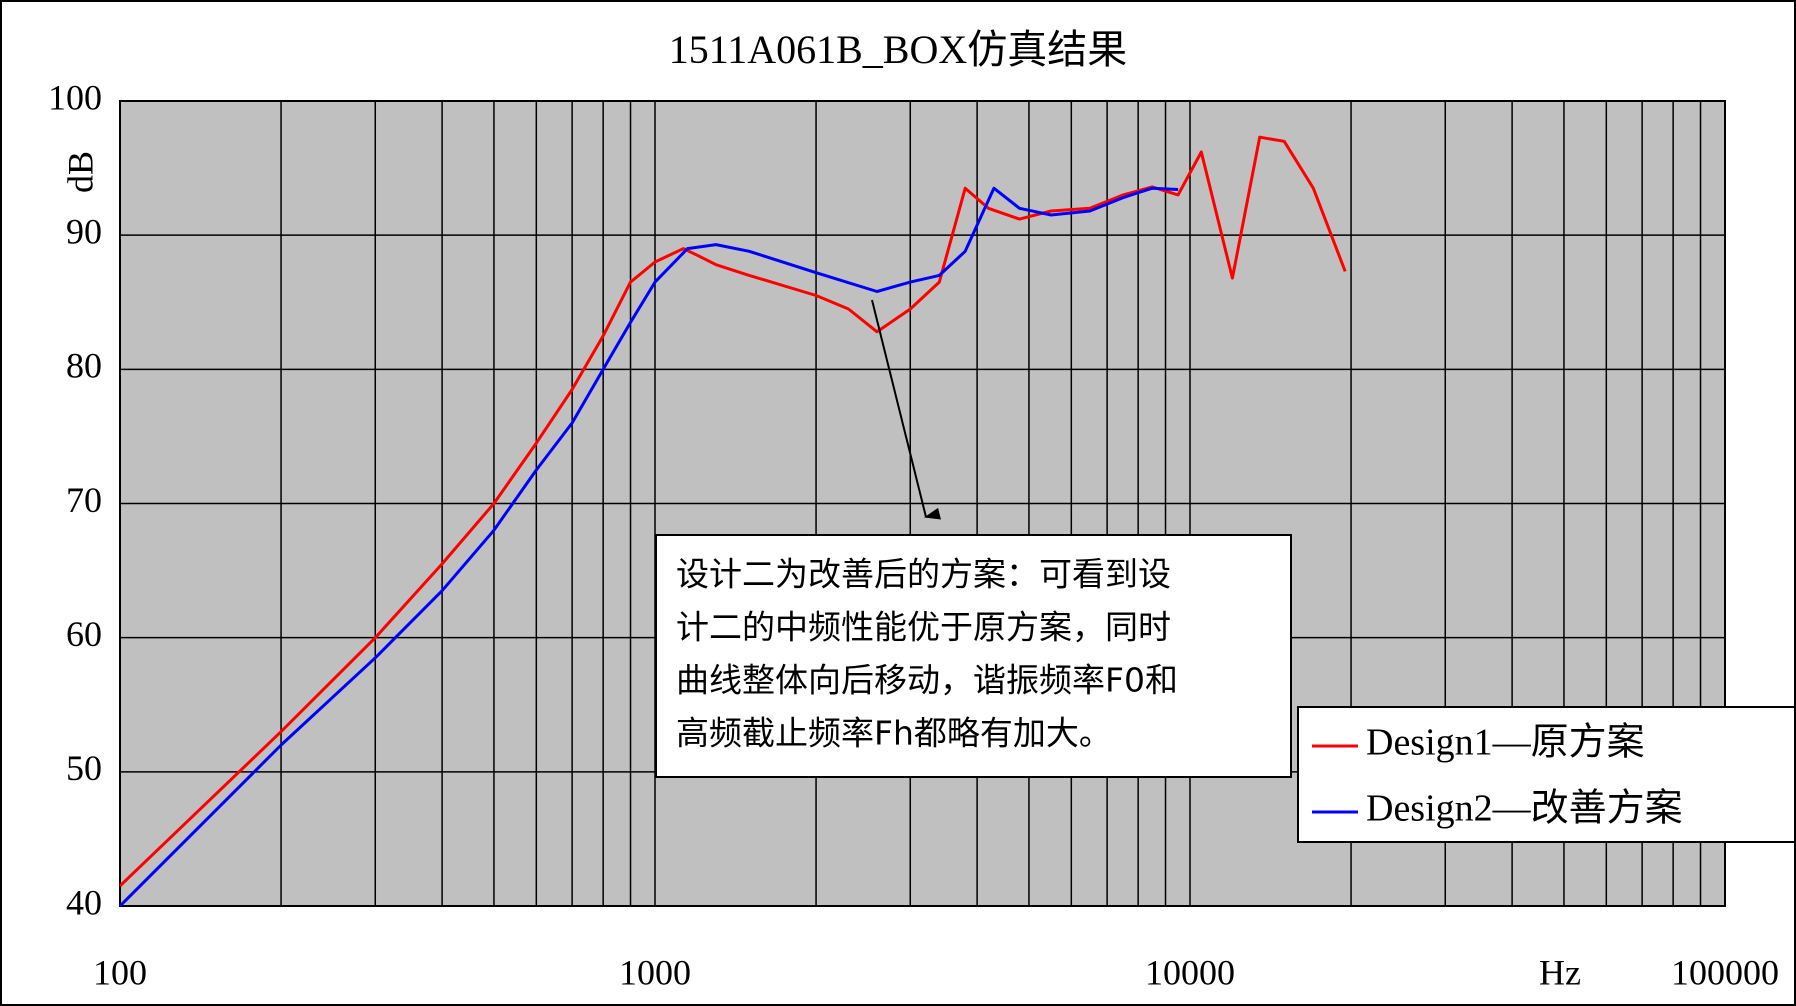  I want to click on y-tick-label: 70, so click(84, 500).